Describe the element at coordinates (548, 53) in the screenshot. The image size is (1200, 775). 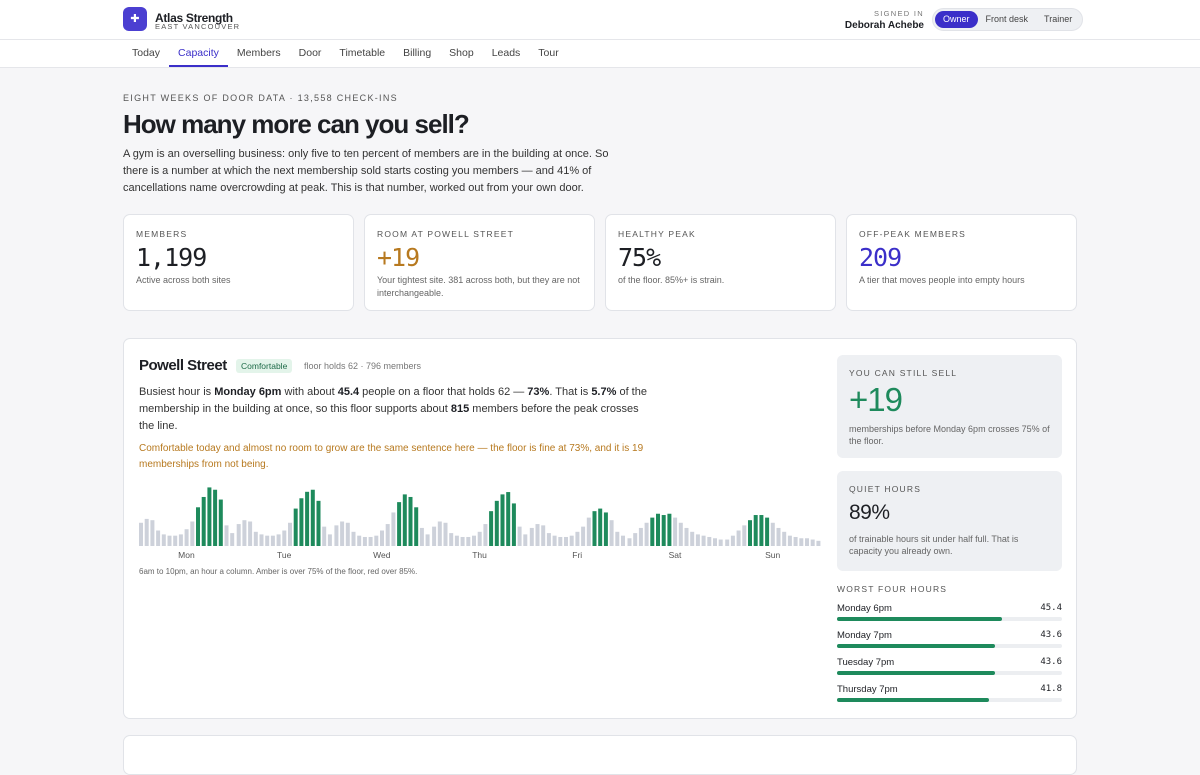
I see `nav-item: Tour` at that location.